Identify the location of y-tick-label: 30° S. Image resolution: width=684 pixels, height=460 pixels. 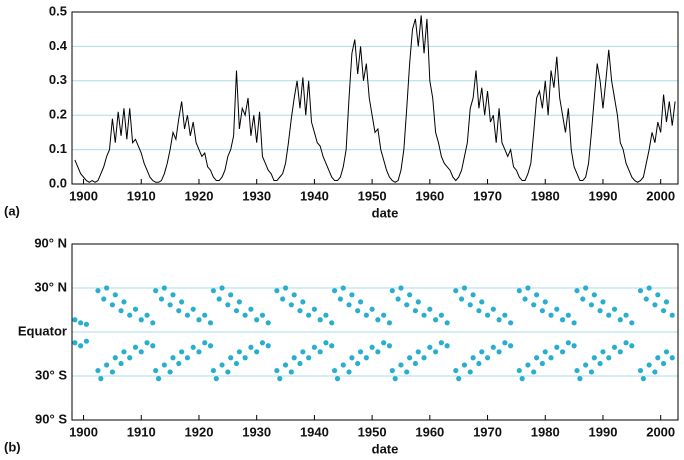
(51, 374).